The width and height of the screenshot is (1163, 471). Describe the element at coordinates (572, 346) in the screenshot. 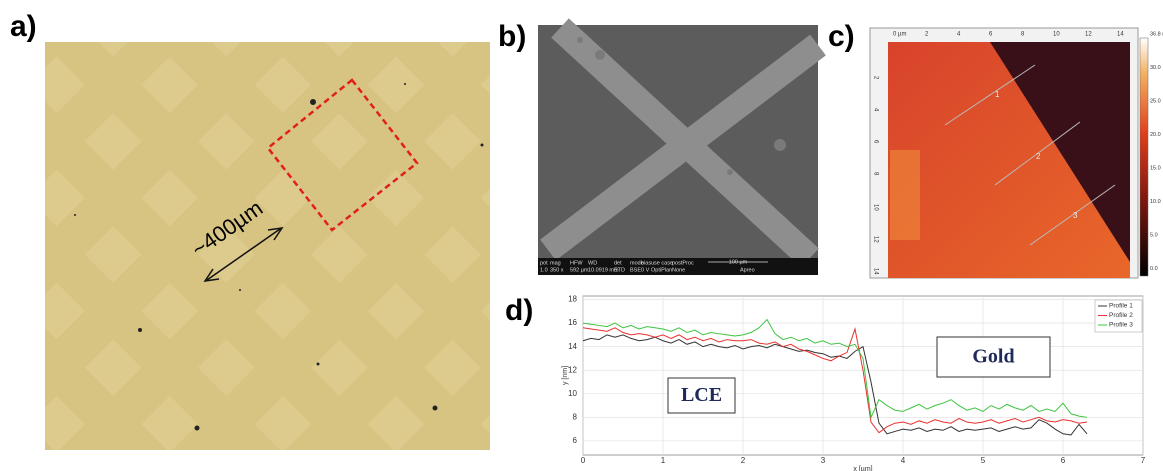

I see `y-tick-label: 14` at that location.